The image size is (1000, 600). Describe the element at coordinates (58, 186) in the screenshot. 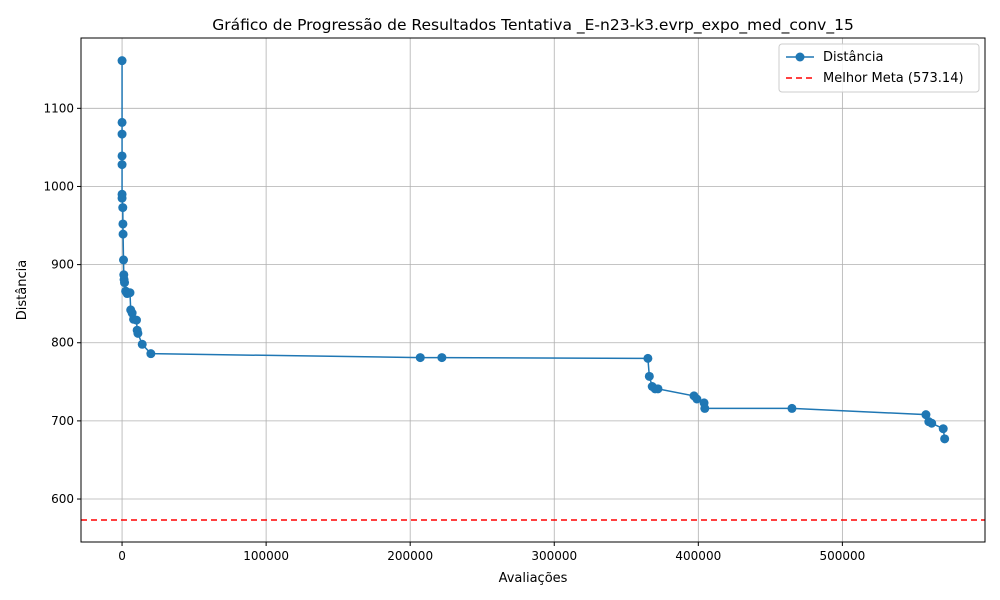

I see `y-tick-label: 1000` at that location.